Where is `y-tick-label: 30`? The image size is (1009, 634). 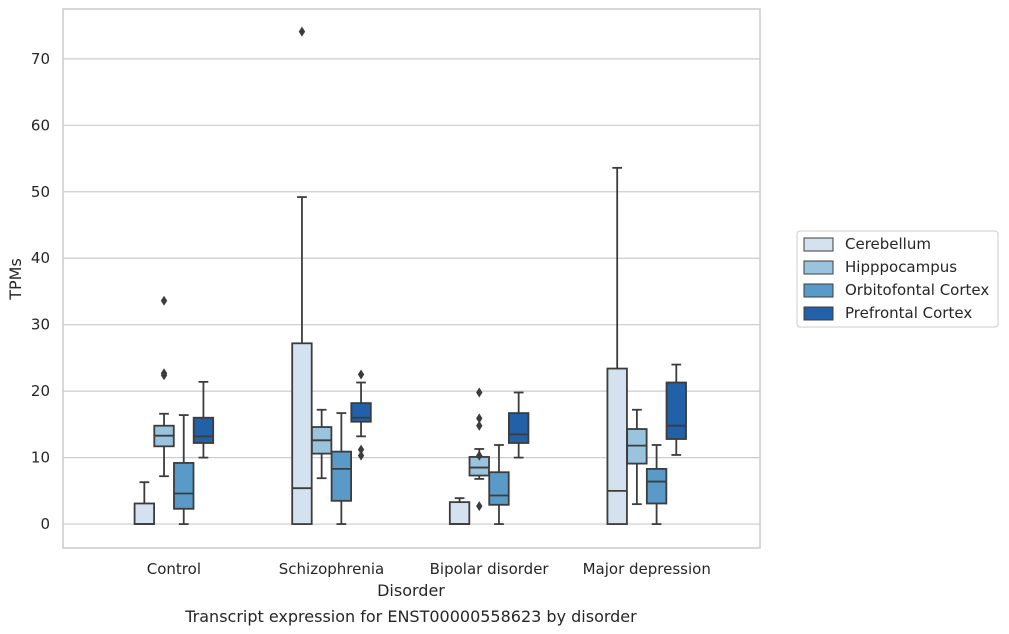 y-tick-label: 30 is located at coordinates (40, 325).